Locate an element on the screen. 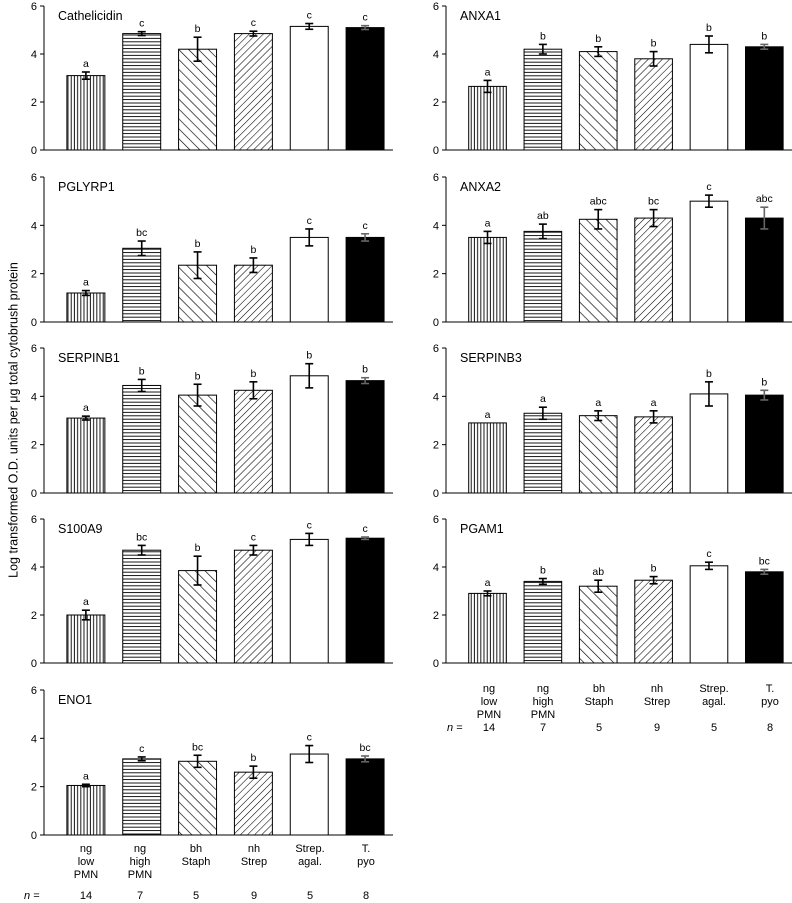 This screenshot has width=792, height=903. panel-title: ANXA1 is located at coordinates (480, 16).